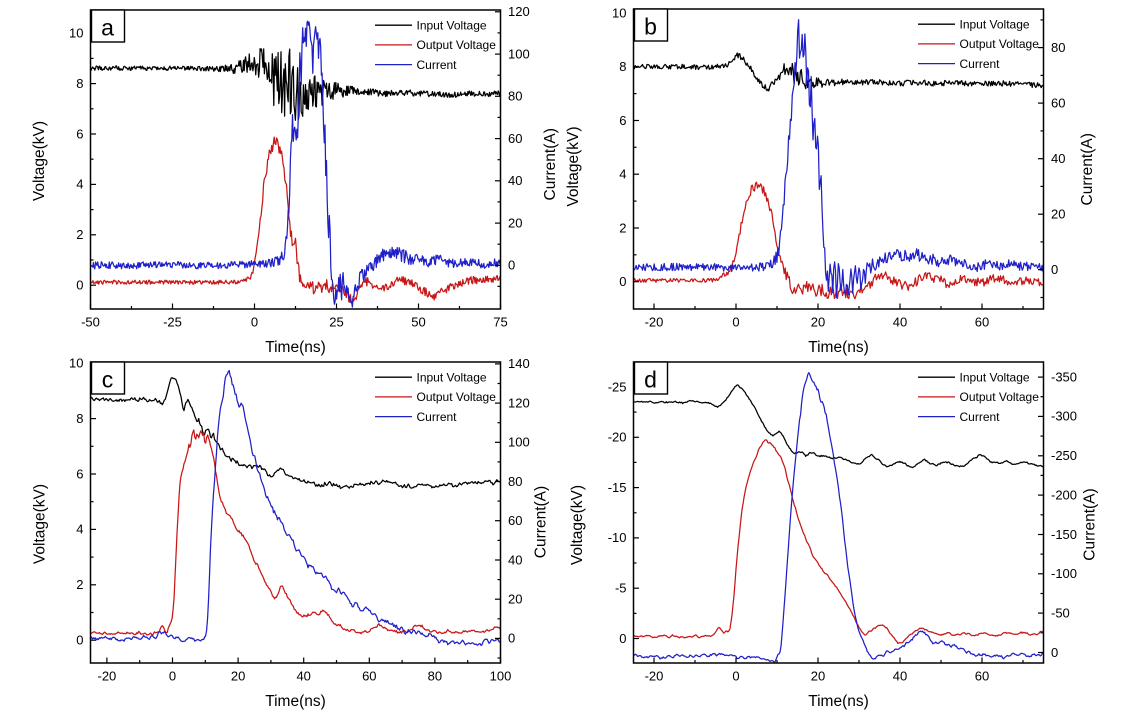 The height and width of the screenshot is (717, 1133). I want to click on svg-text: -250, so click(1064, 455).